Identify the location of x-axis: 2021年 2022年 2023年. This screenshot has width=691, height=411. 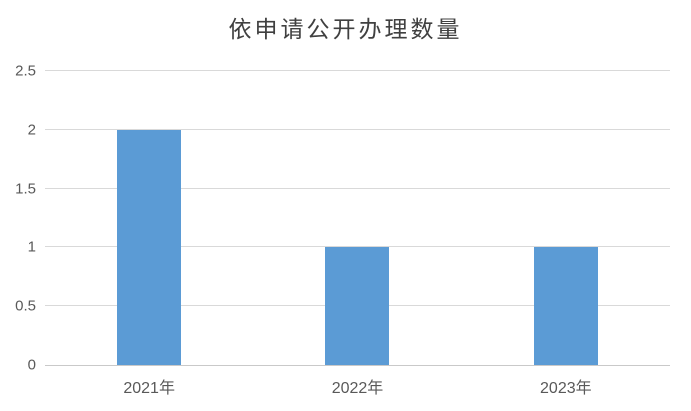
(357, 386).